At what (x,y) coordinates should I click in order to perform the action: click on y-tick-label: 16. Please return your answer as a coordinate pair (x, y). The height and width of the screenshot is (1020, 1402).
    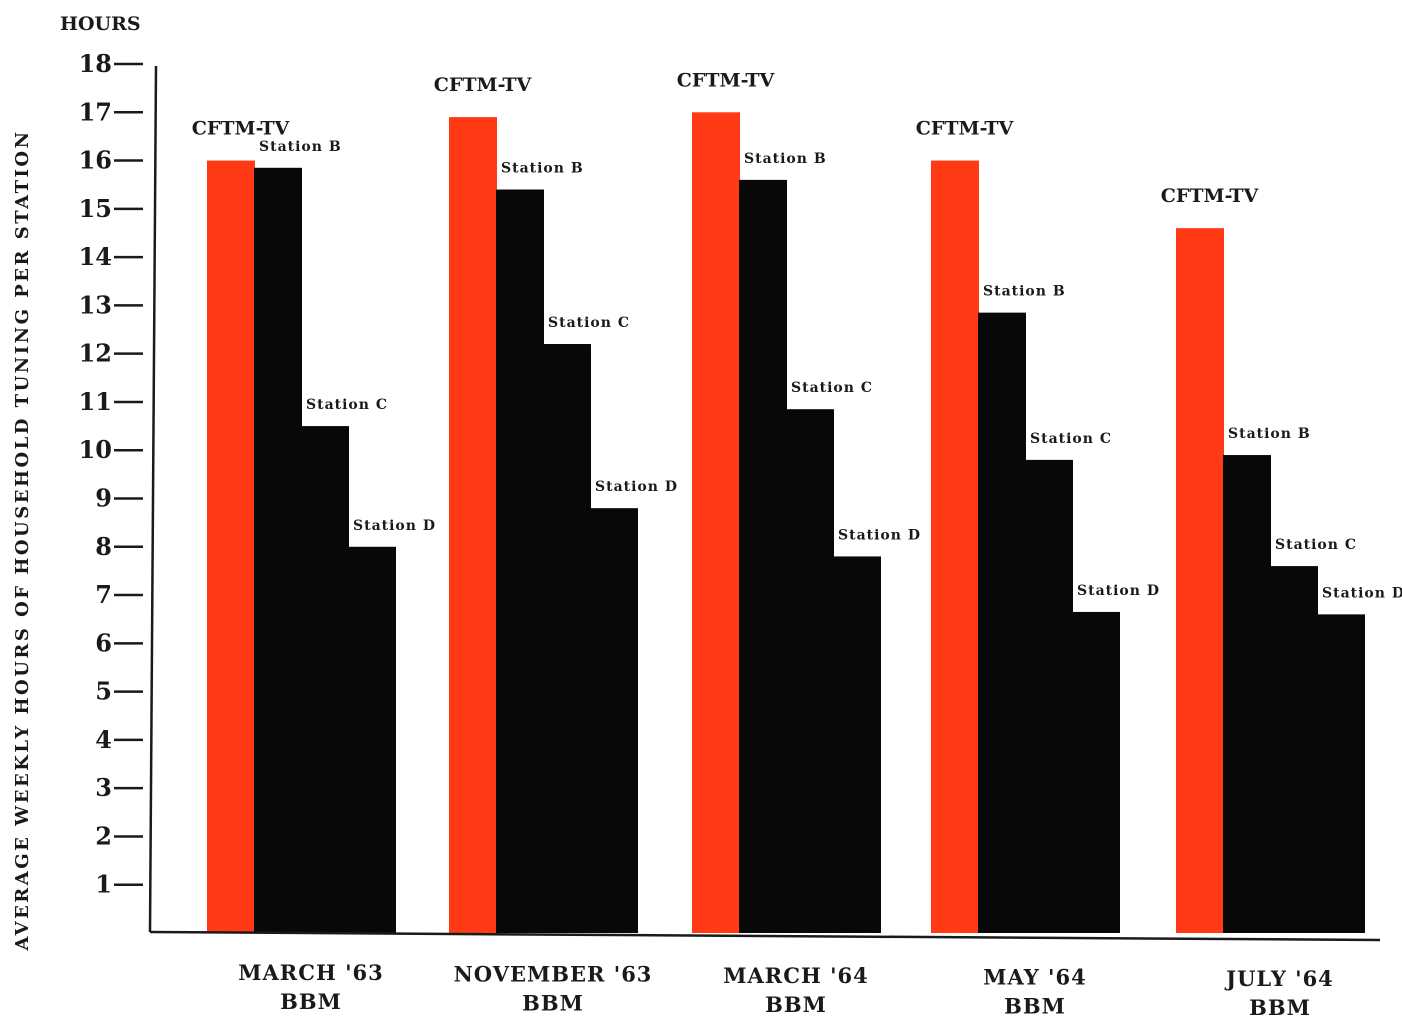
    Looking at the image, I should click on (95, 160).